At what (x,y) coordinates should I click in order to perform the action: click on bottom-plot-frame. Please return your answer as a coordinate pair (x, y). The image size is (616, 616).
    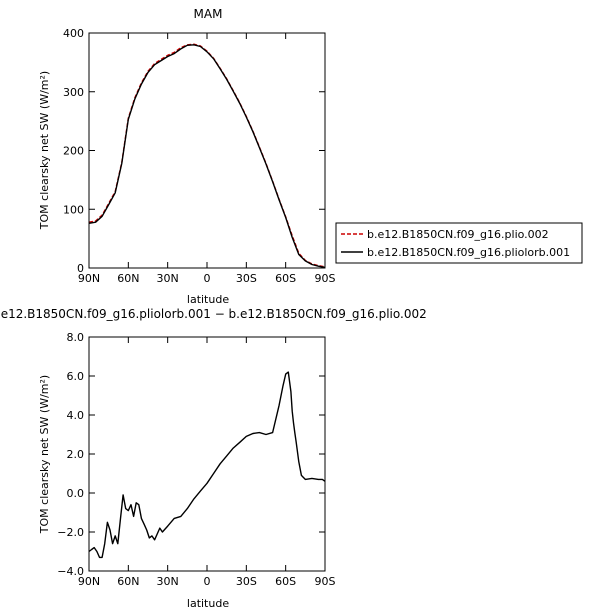
    Looking at the image, I should click on (207, 454).